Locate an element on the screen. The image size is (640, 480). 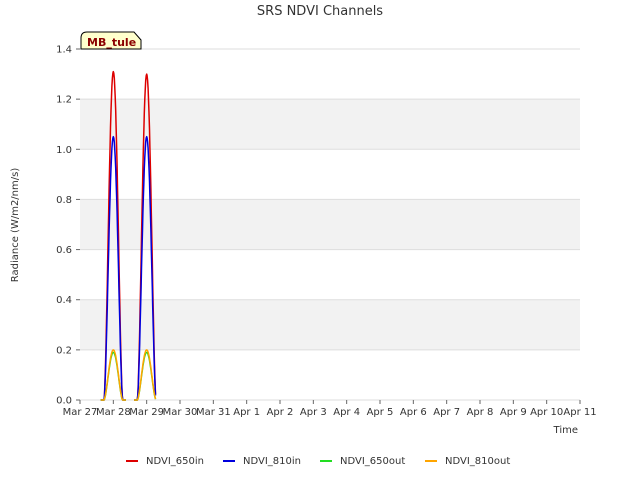
y-tick-label: 0.4 is located at coordinates (64, 300).